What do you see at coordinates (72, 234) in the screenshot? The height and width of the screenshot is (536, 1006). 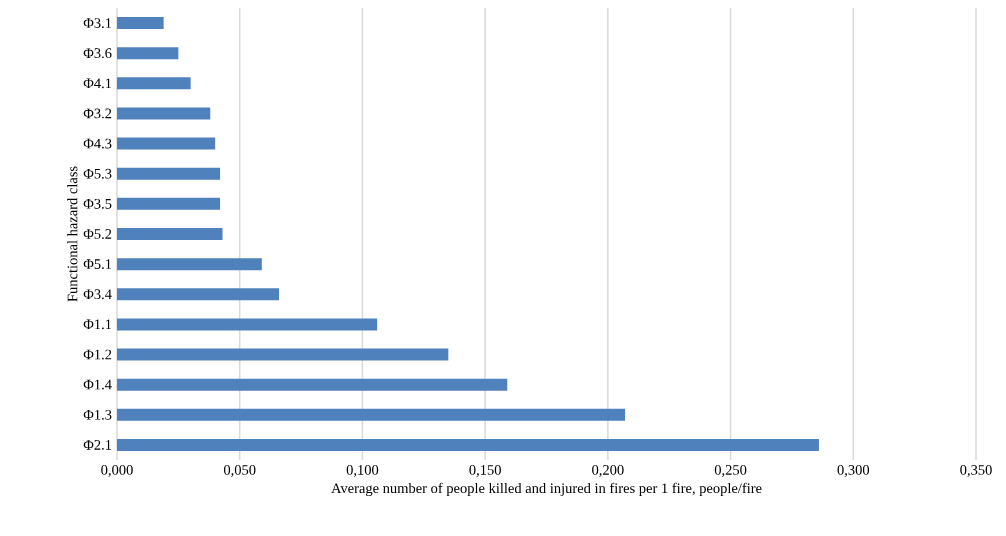 I see `y-axis-title: Functional hazard class` at bounding box center [72, 234].